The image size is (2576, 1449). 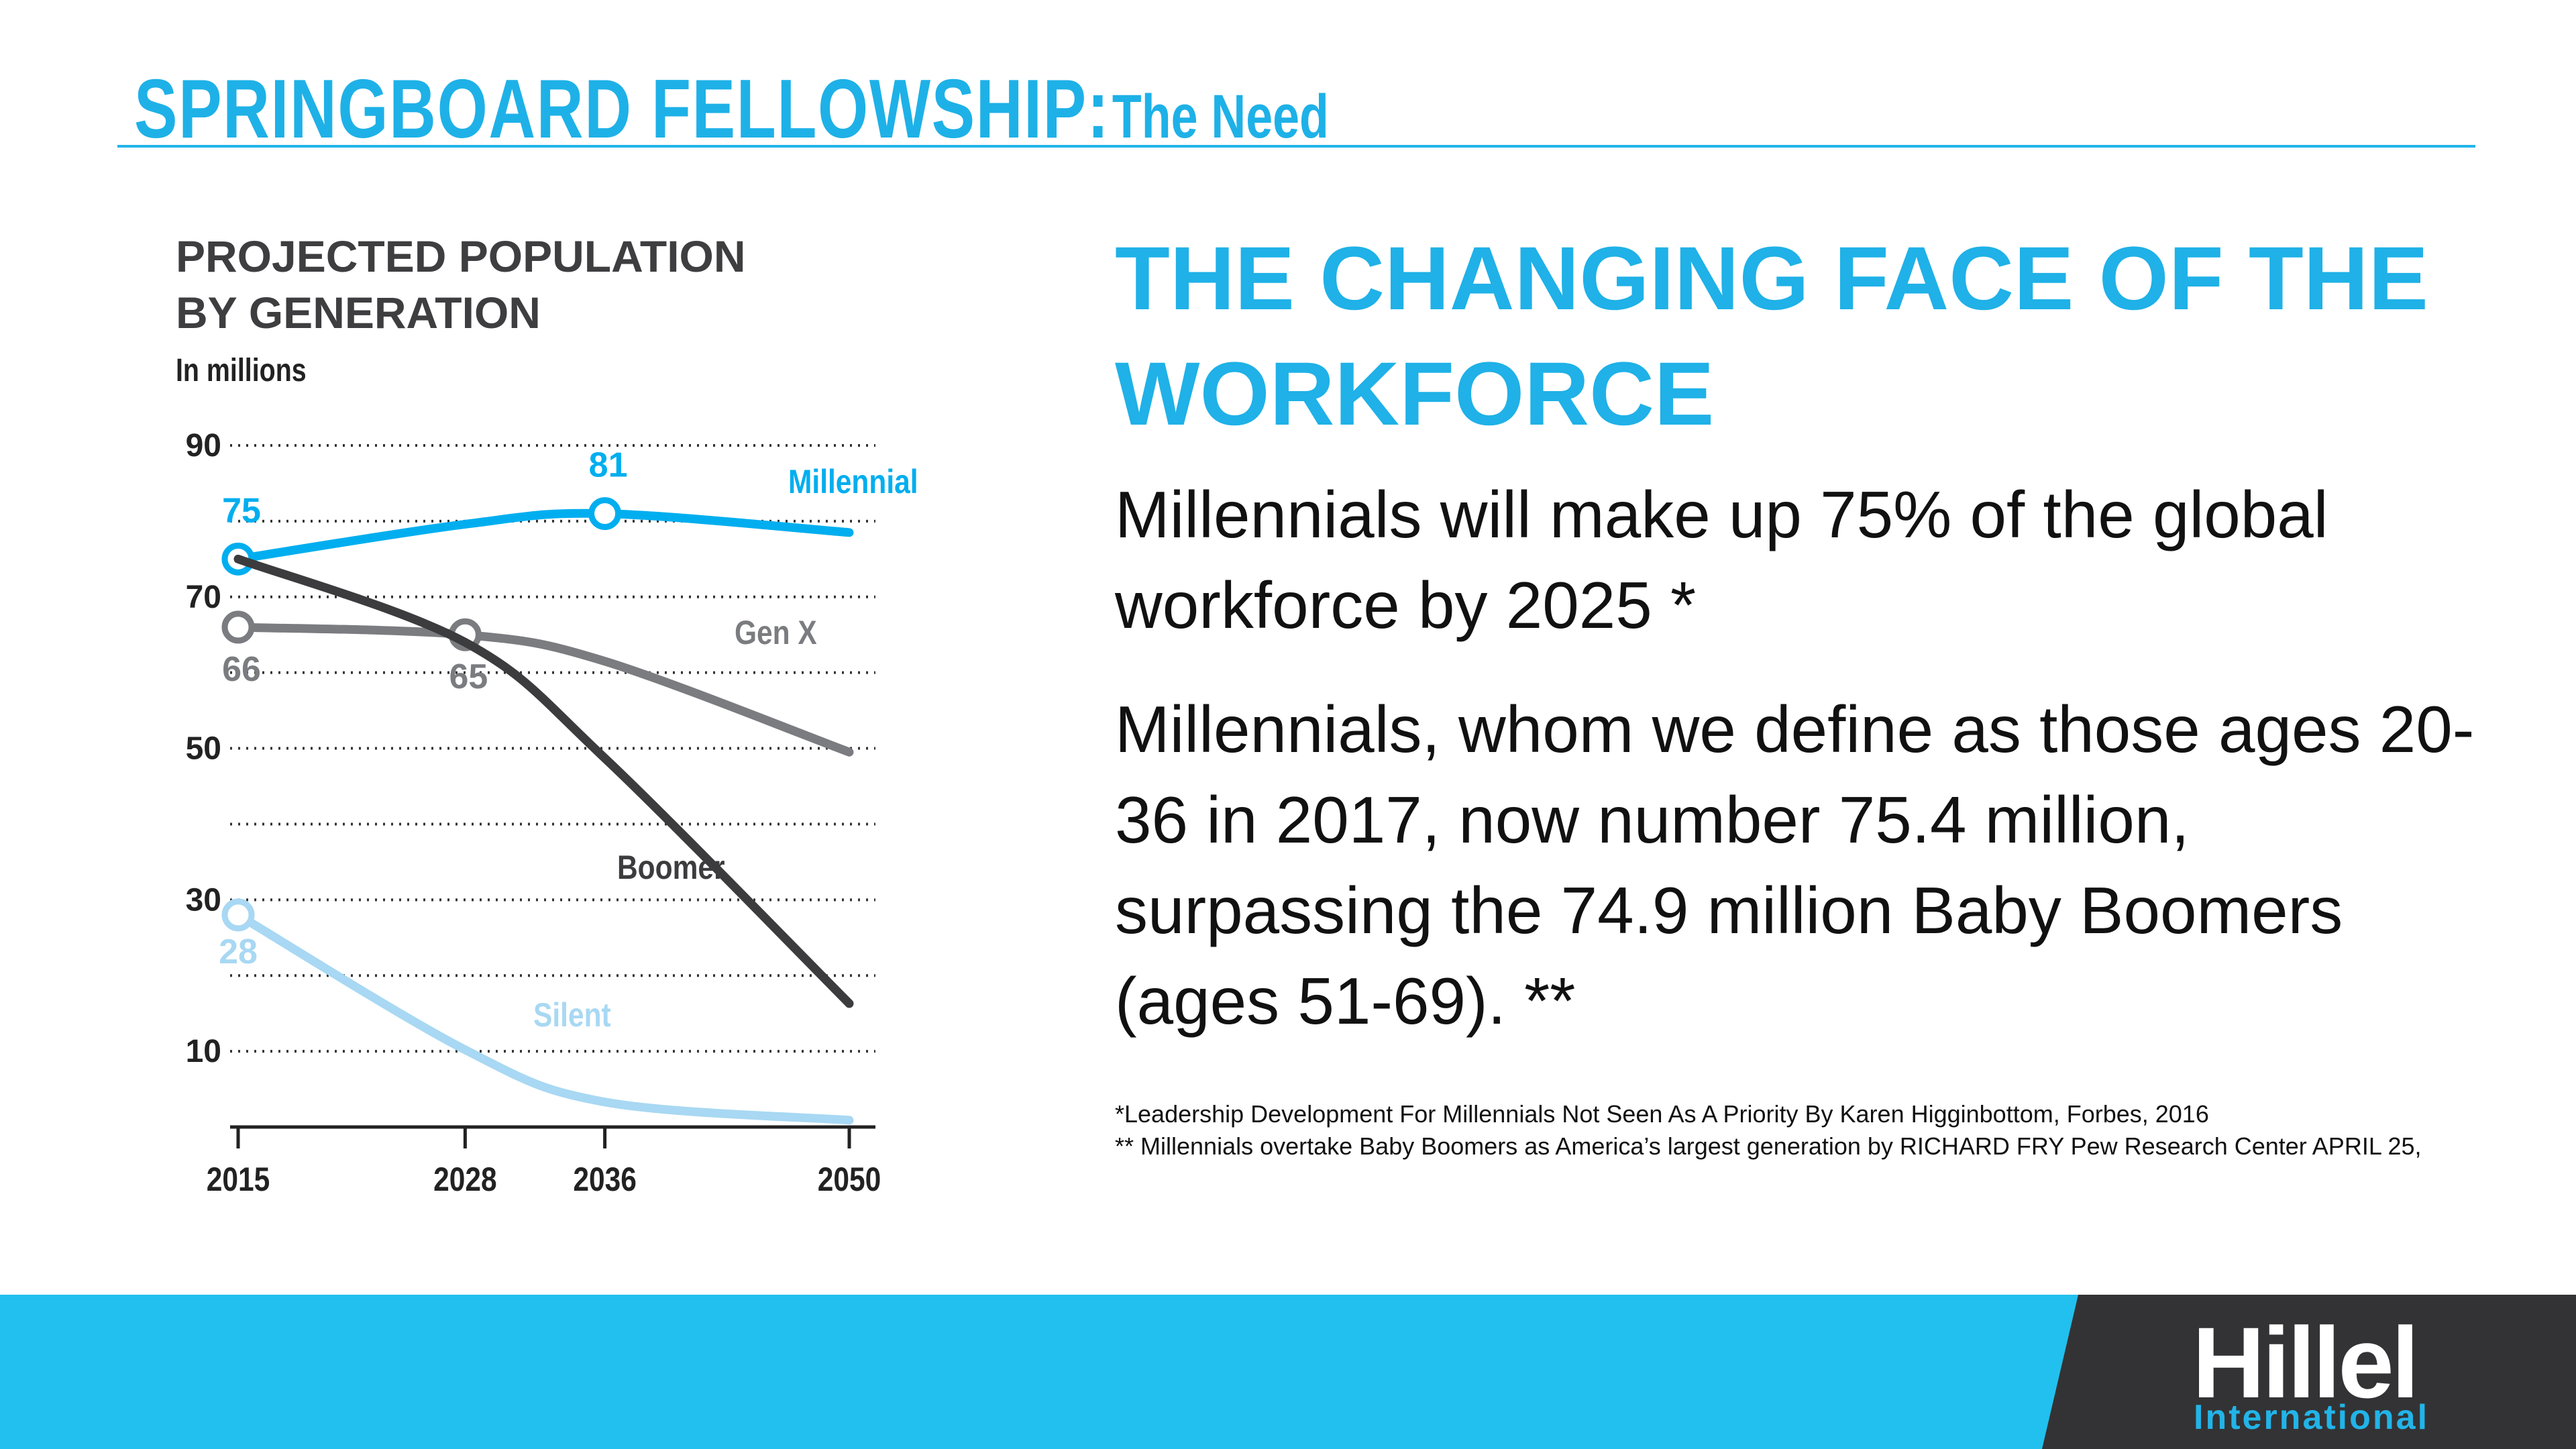 What do you see at coordinates (776, 632) in the screenshot?
I see `series-label: Gen X` at bounding box center [776, 632].